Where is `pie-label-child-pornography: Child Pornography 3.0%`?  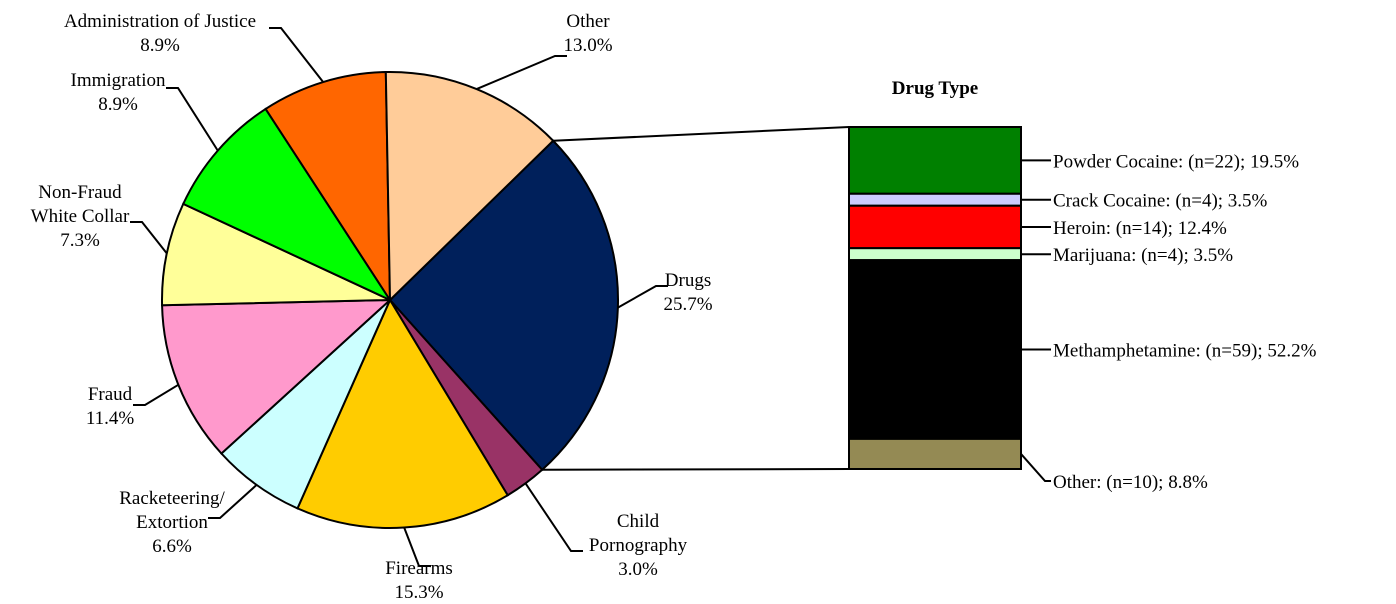 pie-label-child-pornography: Child Pornography 3.0% is located at coordinates (638, 545).